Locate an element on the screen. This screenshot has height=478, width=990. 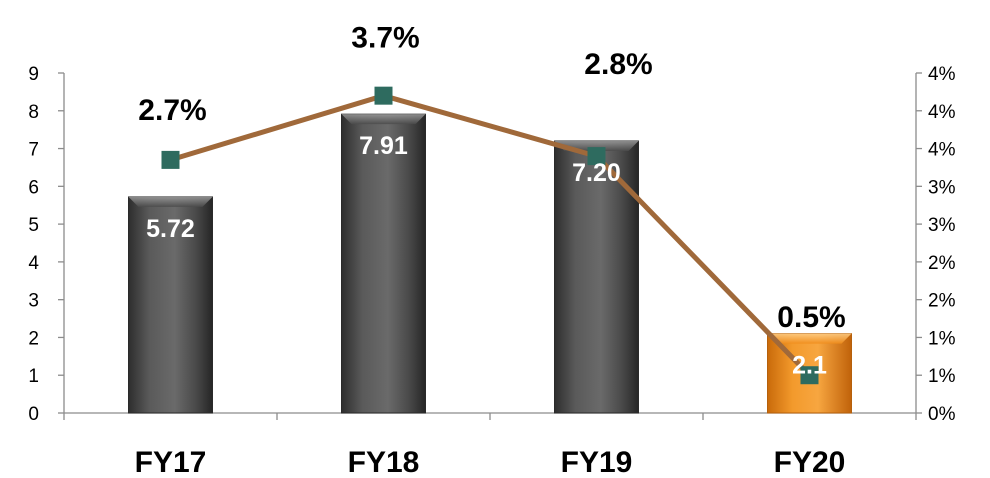
line-value-label: 3.7% is located at coordinates (385, 38).